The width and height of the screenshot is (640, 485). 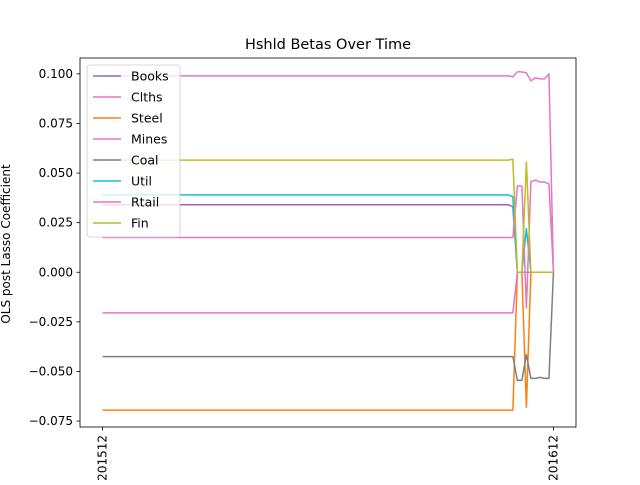 I want to click on legend-label-books: Books, so click(x=150, y=76).